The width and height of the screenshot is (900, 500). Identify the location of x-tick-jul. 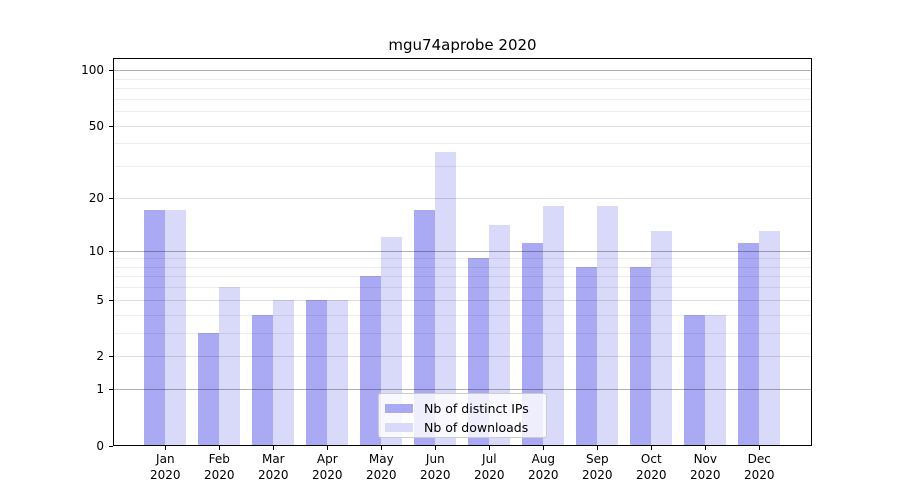
(490, 448).